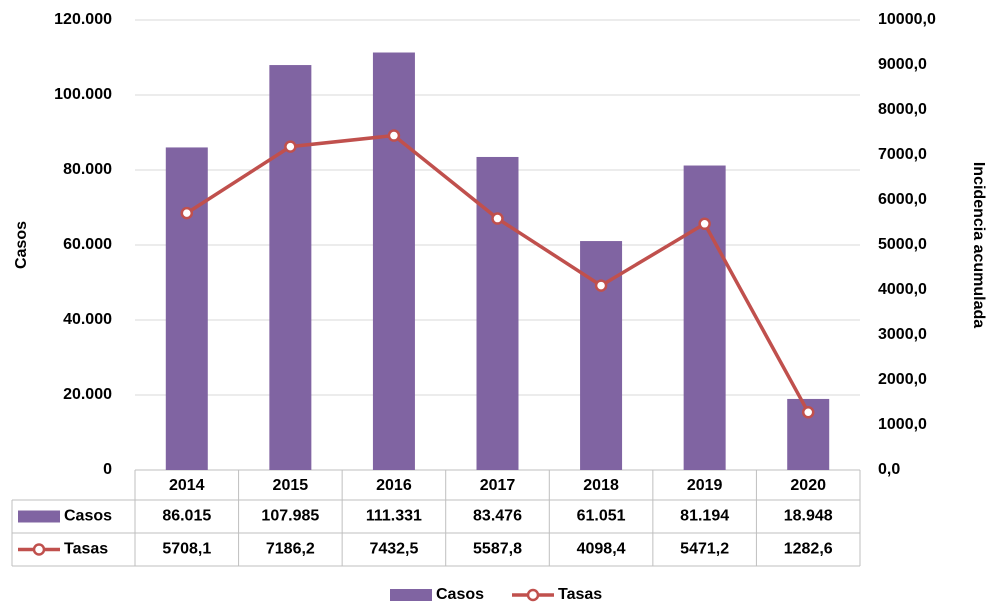 The width and height of the screenshot is (992, 606). I want to click on table-cell: 5708,1, so click(186, 549).